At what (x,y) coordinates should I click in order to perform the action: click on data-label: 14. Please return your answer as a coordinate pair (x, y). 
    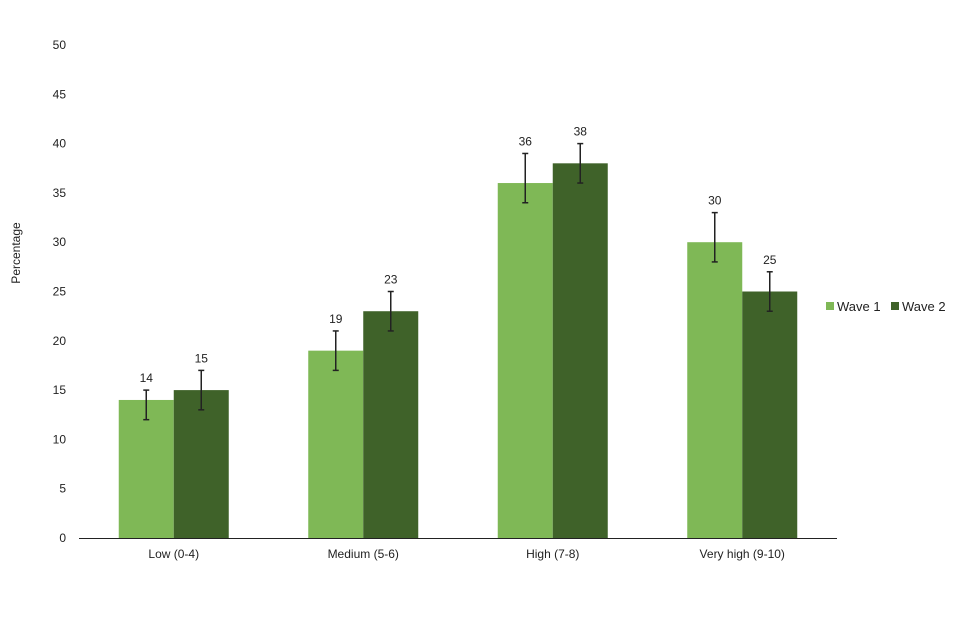
    Looking at the image, I should click on (147, 378).